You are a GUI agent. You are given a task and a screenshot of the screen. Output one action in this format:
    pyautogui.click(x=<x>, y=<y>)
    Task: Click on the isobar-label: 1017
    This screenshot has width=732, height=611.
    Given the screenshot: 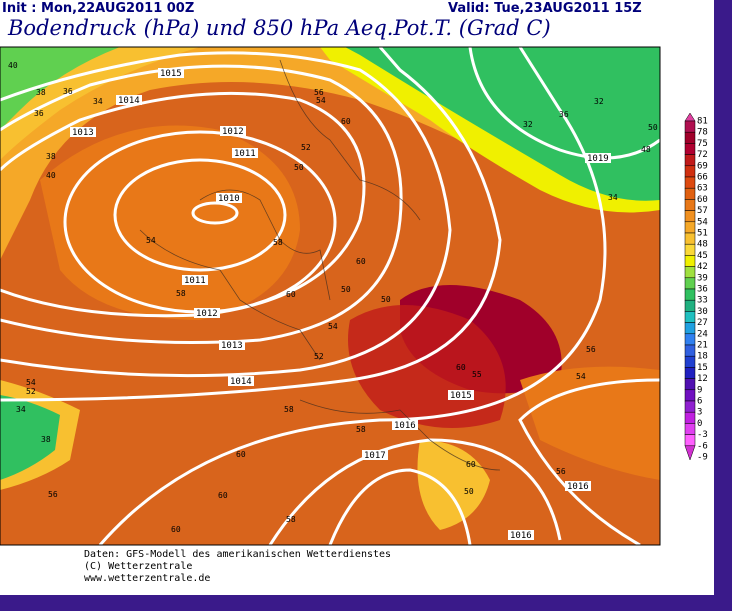 What is the action you would take?
    pyautogui.click(x=375, y=456)
    